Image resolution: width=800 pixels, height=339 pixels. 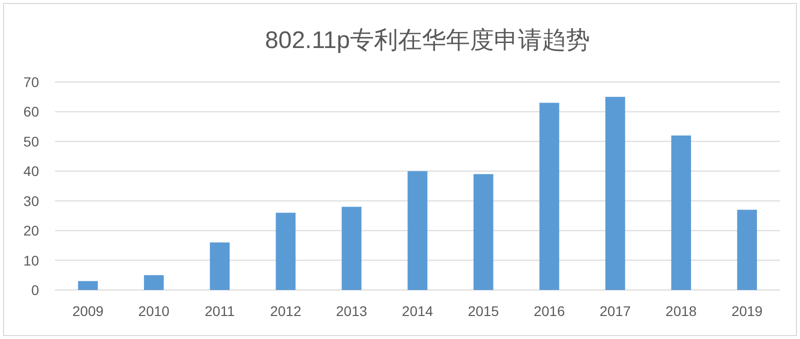 I want to click on y-tick-label: 50, so click(x=31, y=141).